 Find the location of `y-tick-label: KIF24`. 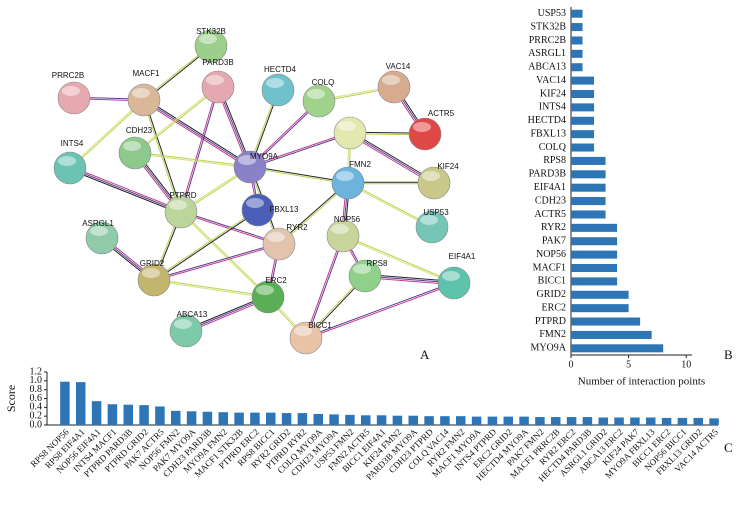

y-tick-label: KIF24 is located at coordinates (553, 93).